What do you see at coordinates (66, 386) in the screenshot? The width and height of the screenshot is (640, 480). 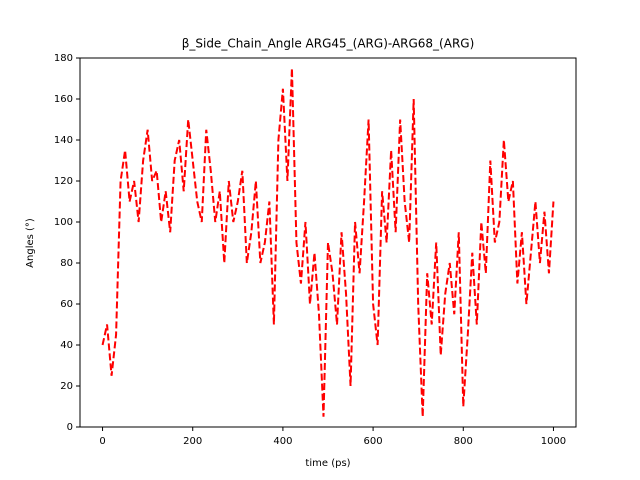 I see `y-tick-label: 20` at bounding box center [66, 386].